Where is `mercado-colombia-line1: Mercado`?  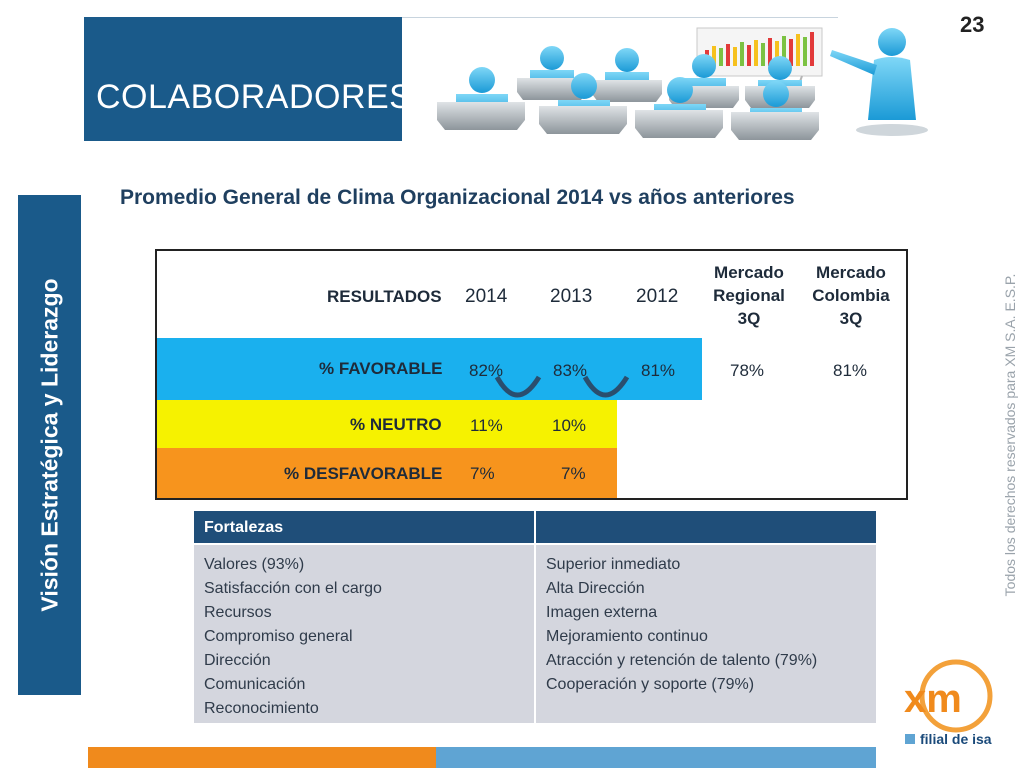 mercado-colombia-line1: Mercado is located at coordinates (851, 272).